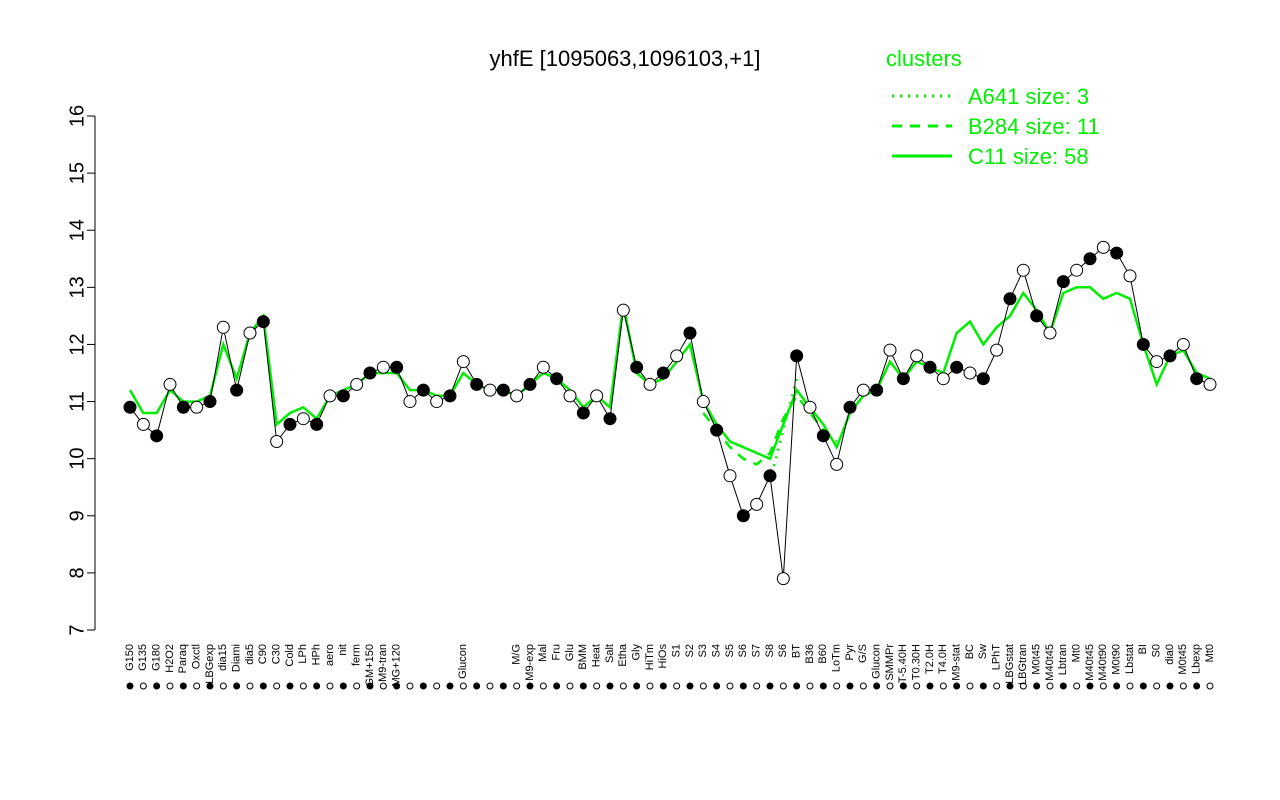 Image resolution: width=1280 pixels, height=800 pixels. I want to click on x-tick-label: T0.30H, so click(917, 662).